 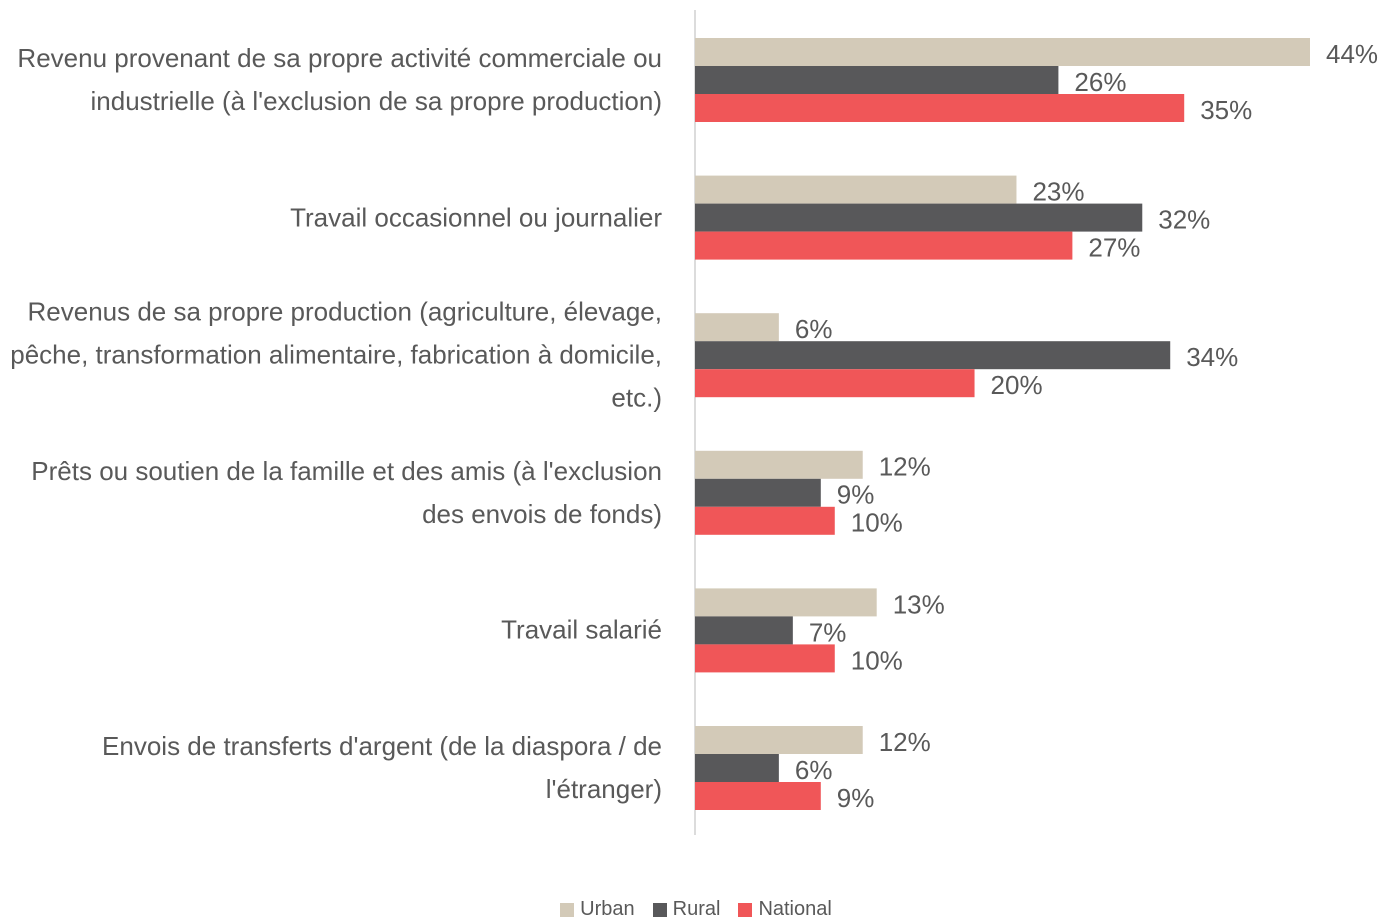 What do you see at coordinates (1352, 54) in the screenshot?
I see `value-label: 44%` at bounding box center [1352, 54].